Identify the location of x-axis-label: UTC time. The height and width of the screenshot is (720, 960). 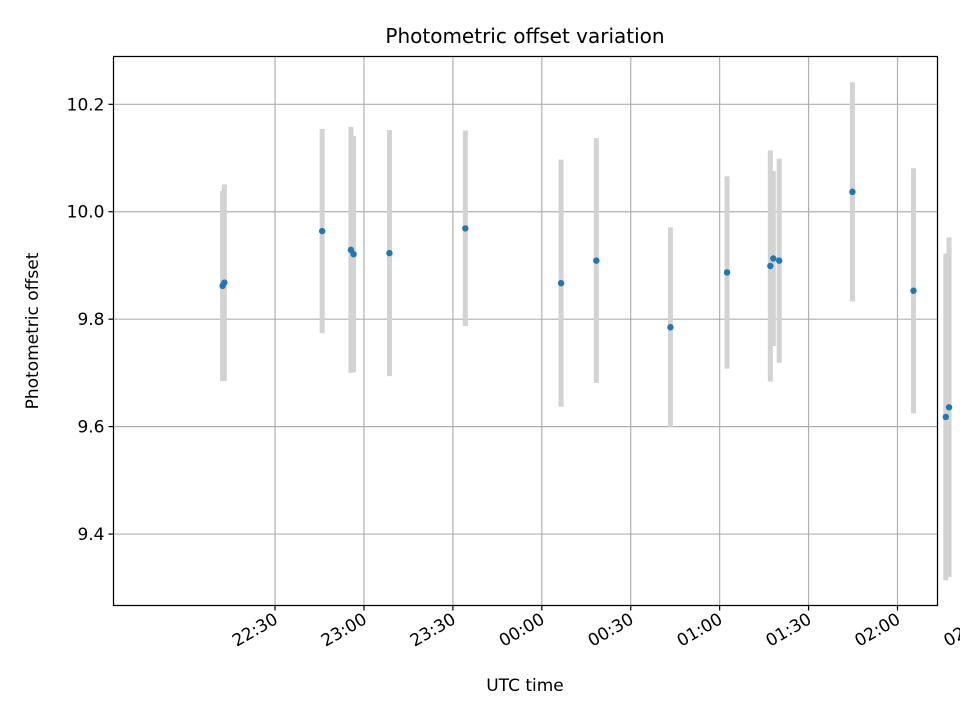
(525, 686).